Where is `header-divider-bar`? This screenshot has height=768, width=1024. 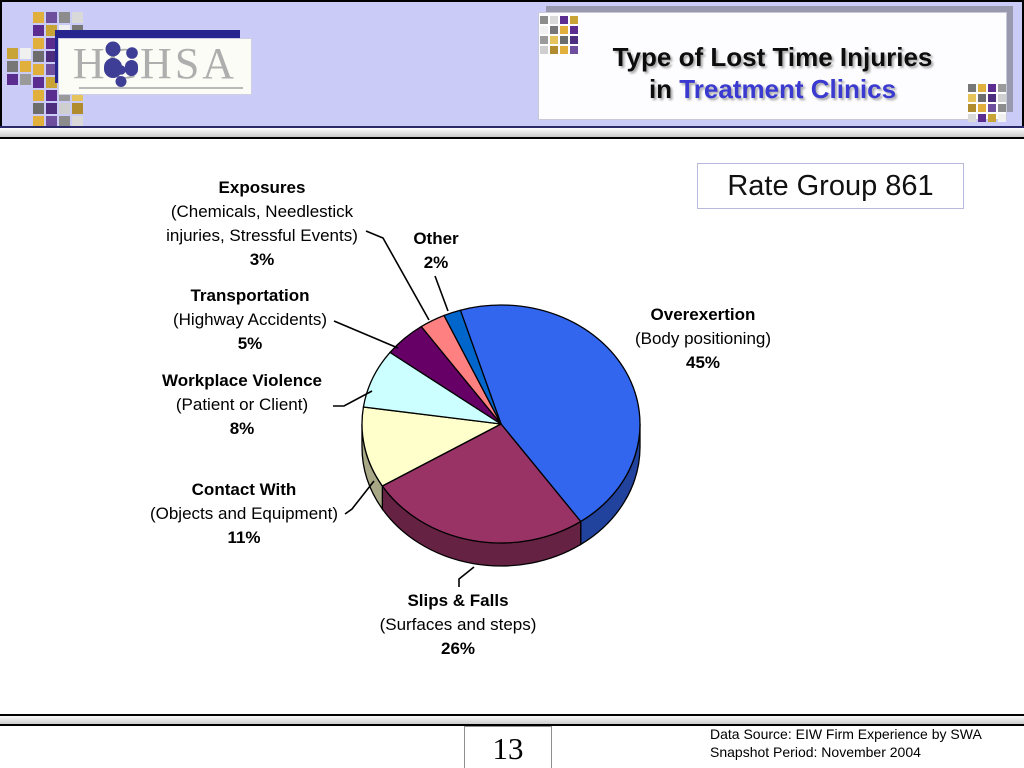
header-divider-bar is located at coordinates (512, 132).